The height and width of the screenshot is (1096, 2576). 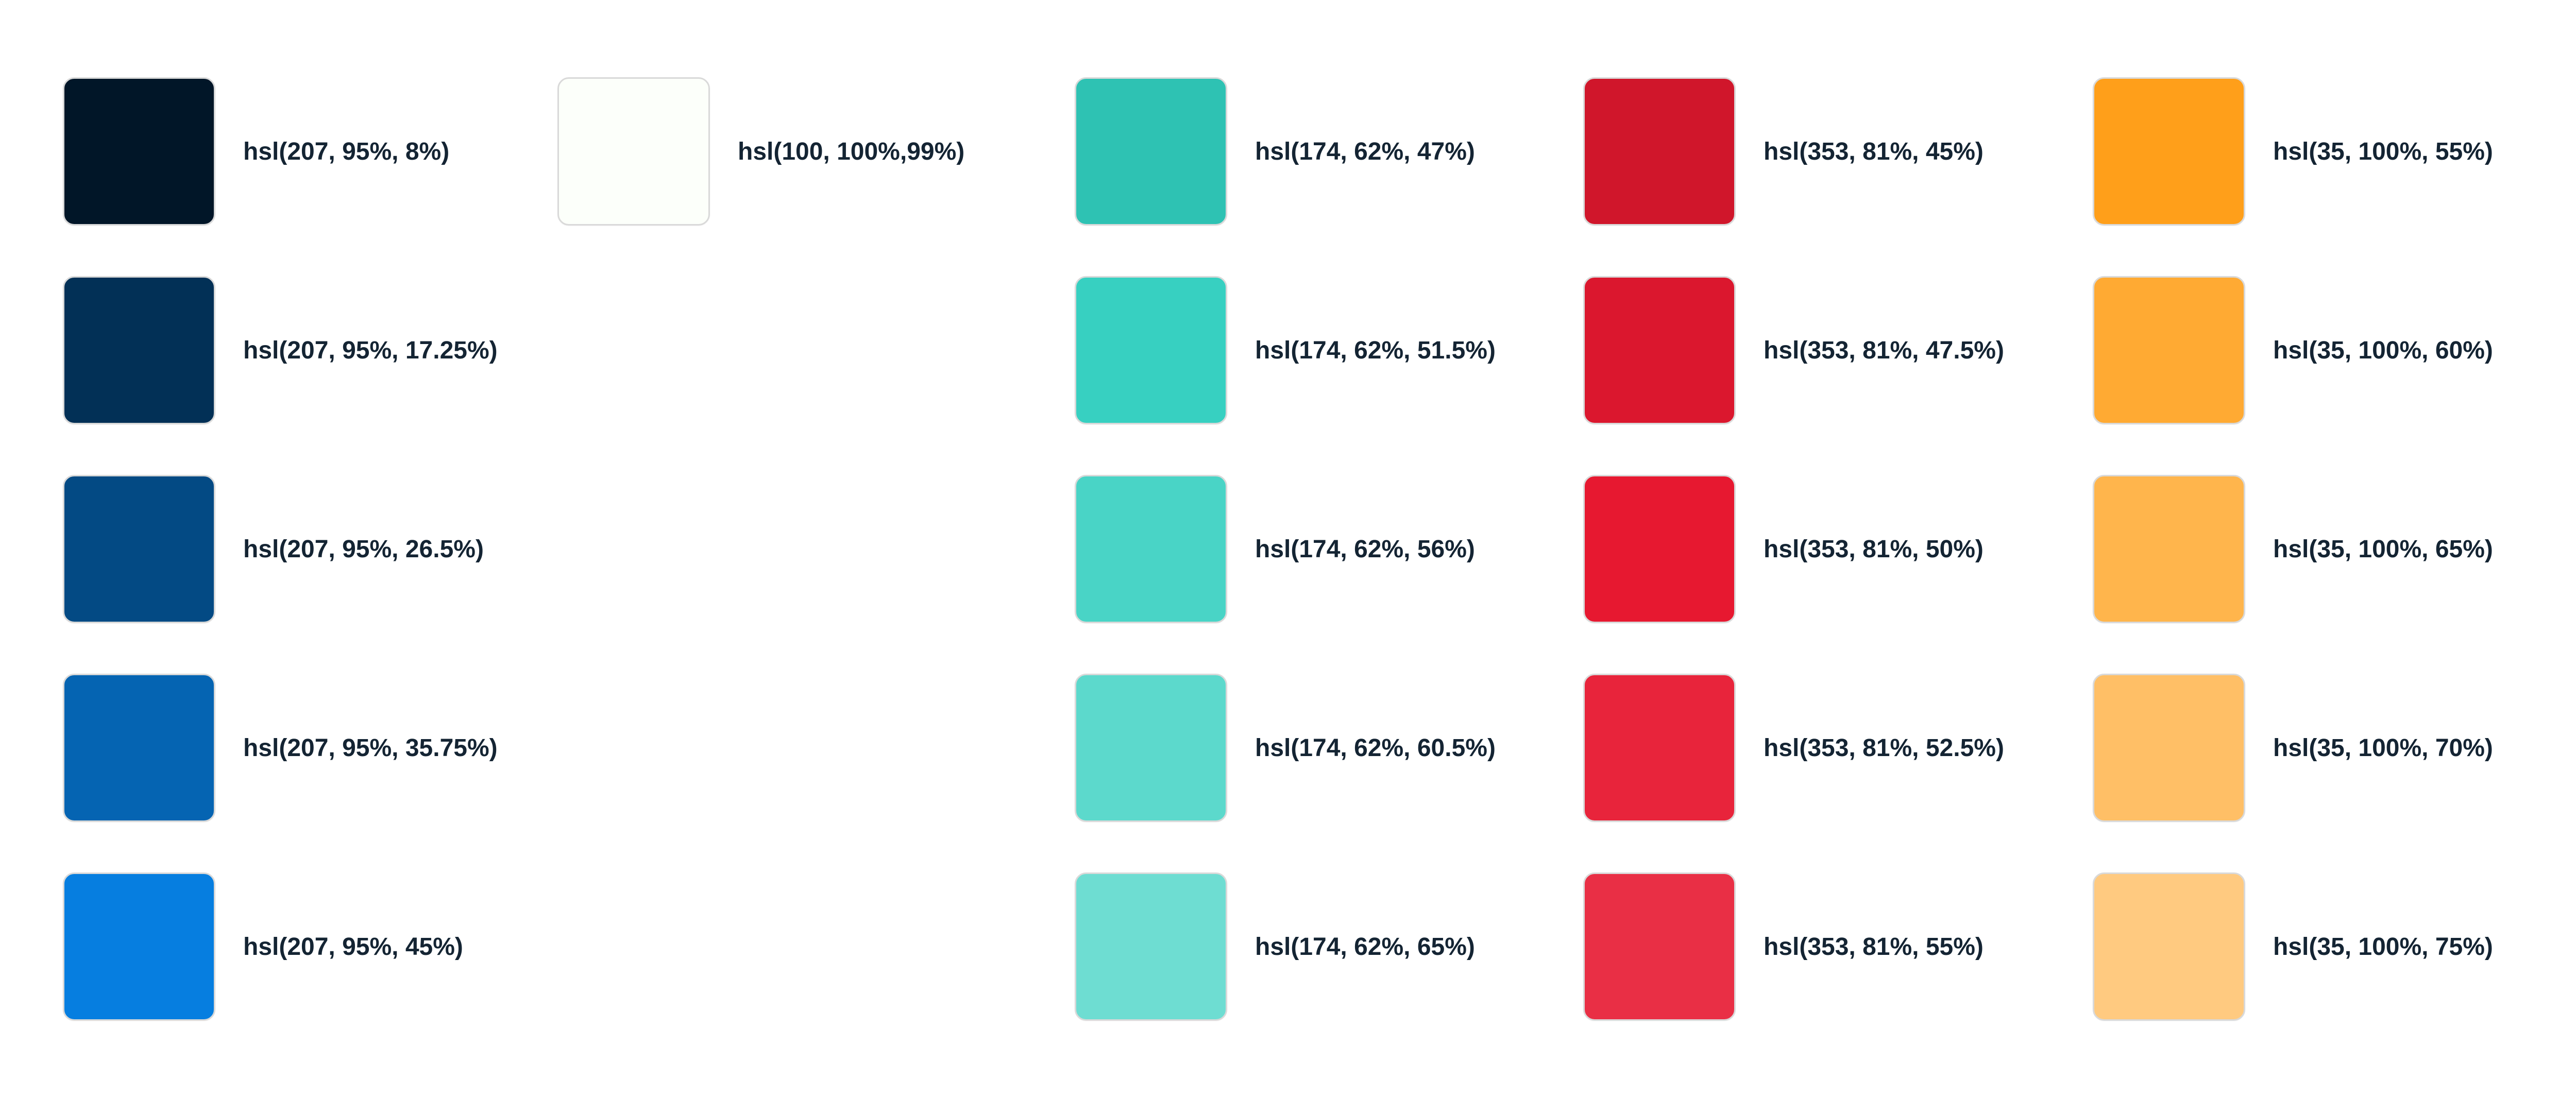 I want to click on swatch-row: hsl(353, 81%, 47.5%), so click(x=1838, y=350).